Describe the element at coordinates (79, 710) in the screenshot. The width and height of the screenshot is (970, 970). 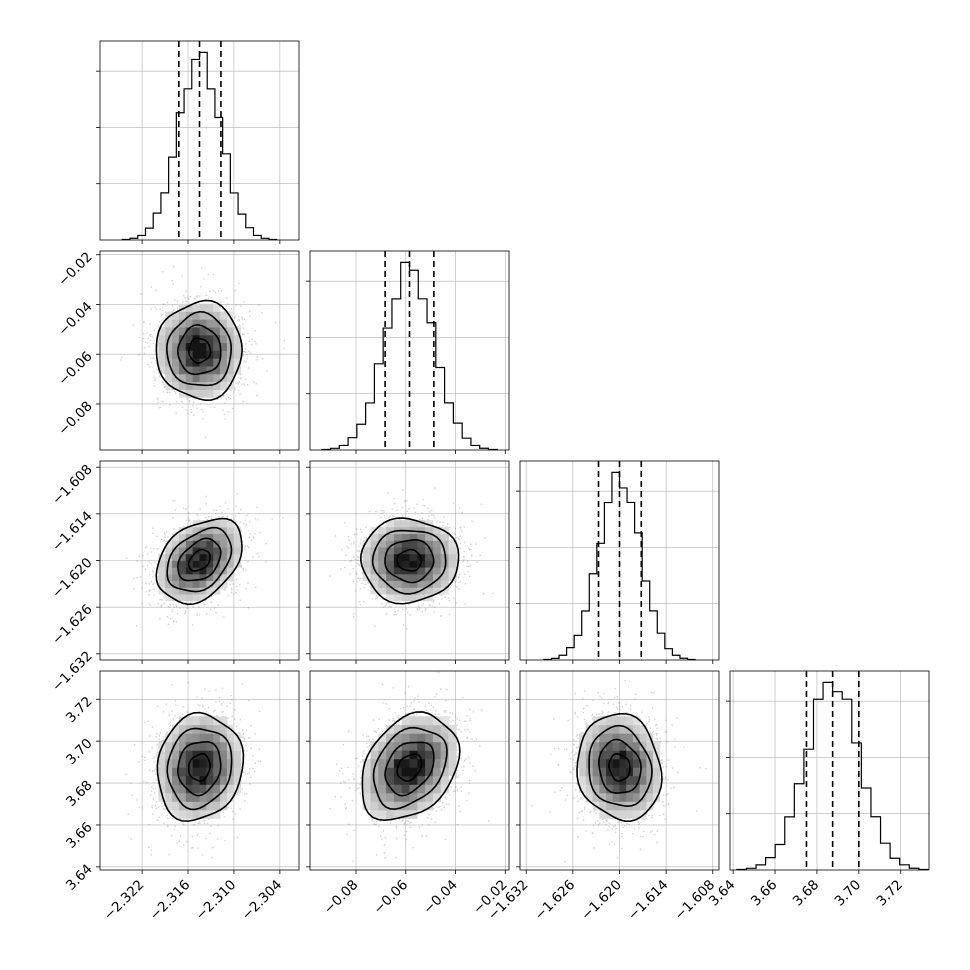
I see `ytick-label-3-4: 3.72` at that location.